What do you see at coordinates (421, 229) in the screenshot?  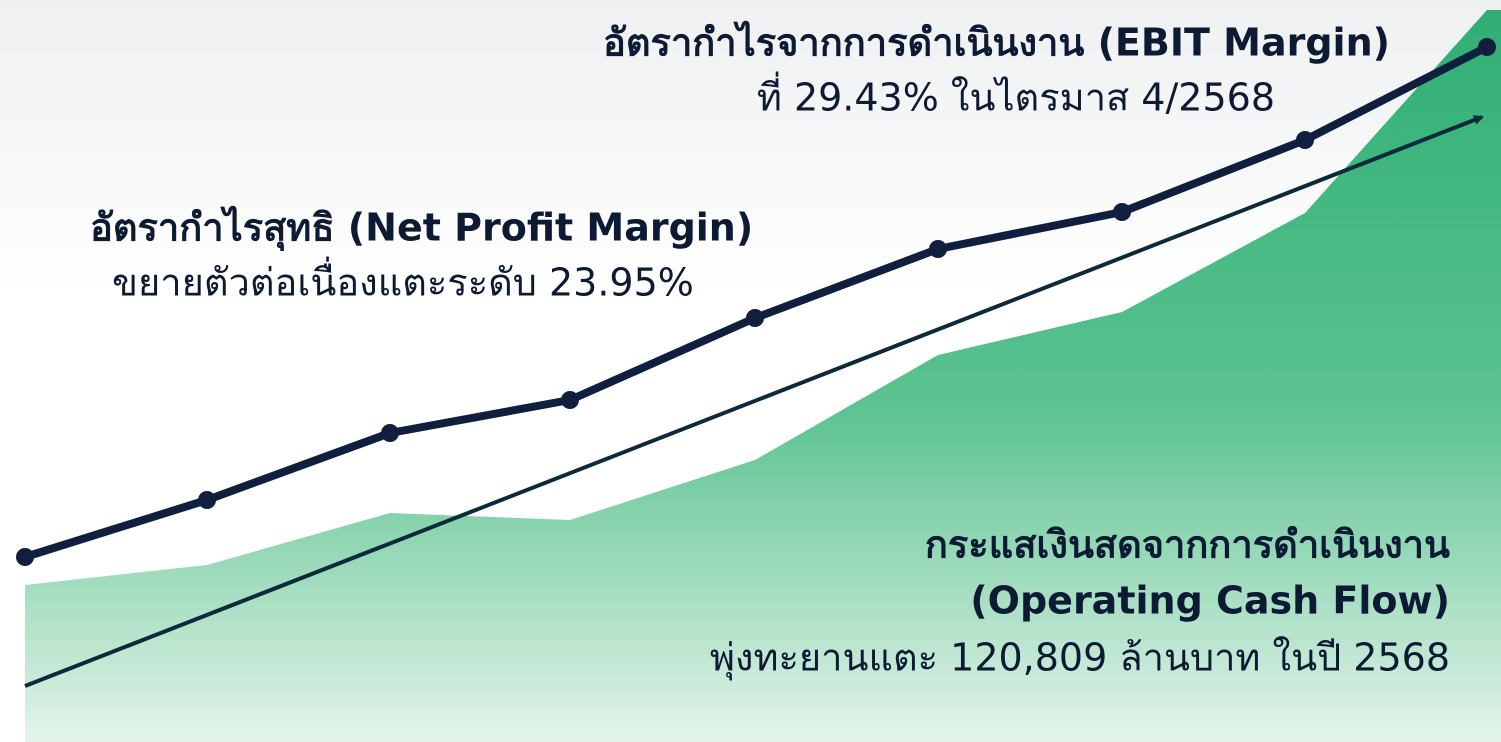 I see `npm-title: อัตรากำไรสุทธิ (Net Profit Margin)` at bounding box center [421, 229].